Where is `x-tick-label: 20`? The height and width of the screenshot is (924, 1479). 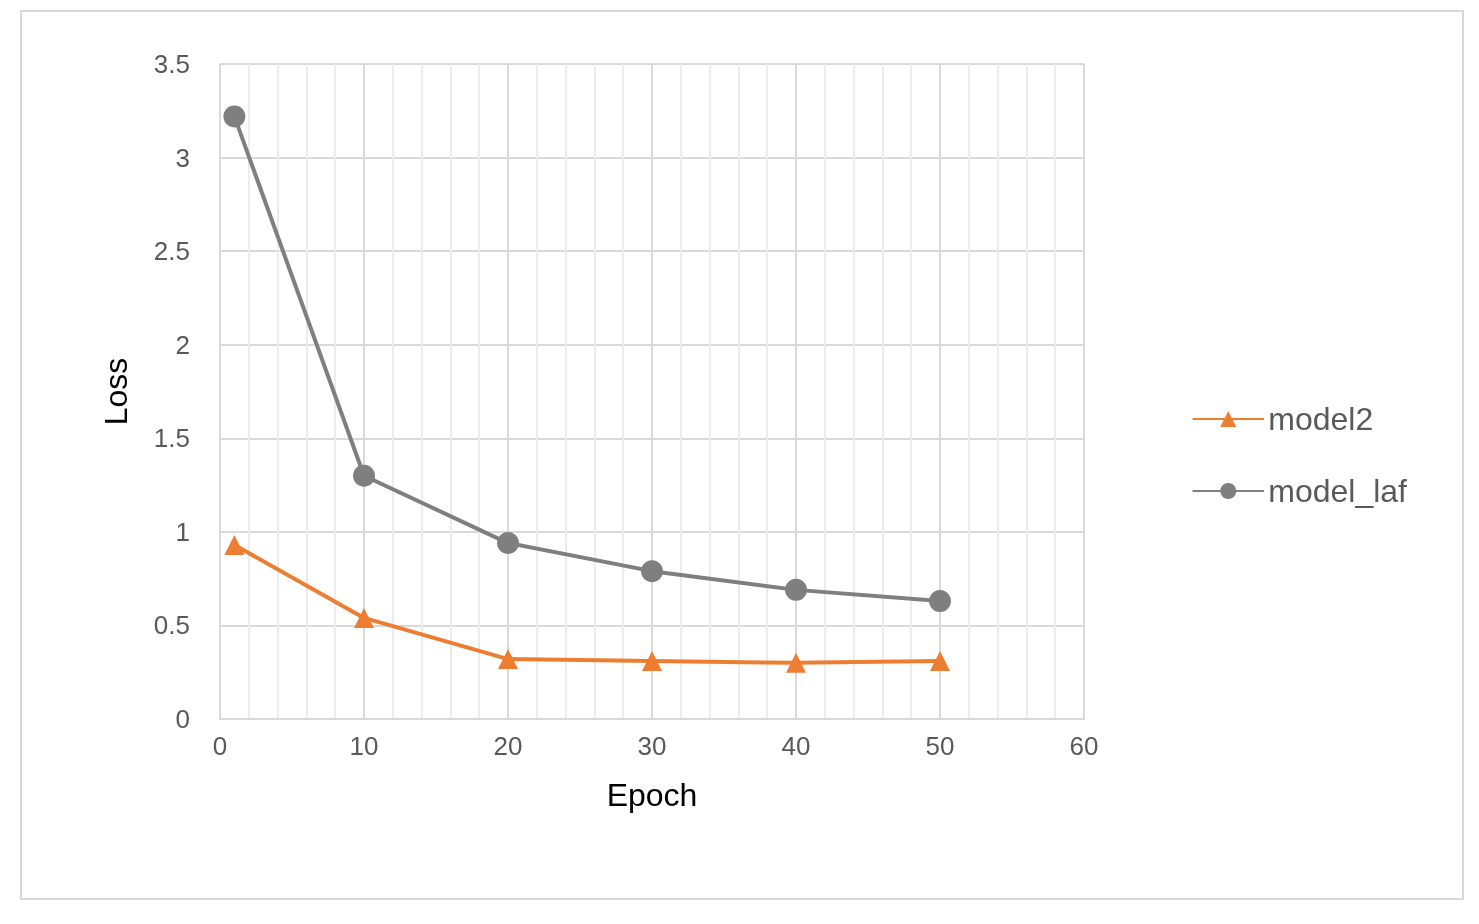 x-tick-label: 20 is located at coordinates (508, 746).